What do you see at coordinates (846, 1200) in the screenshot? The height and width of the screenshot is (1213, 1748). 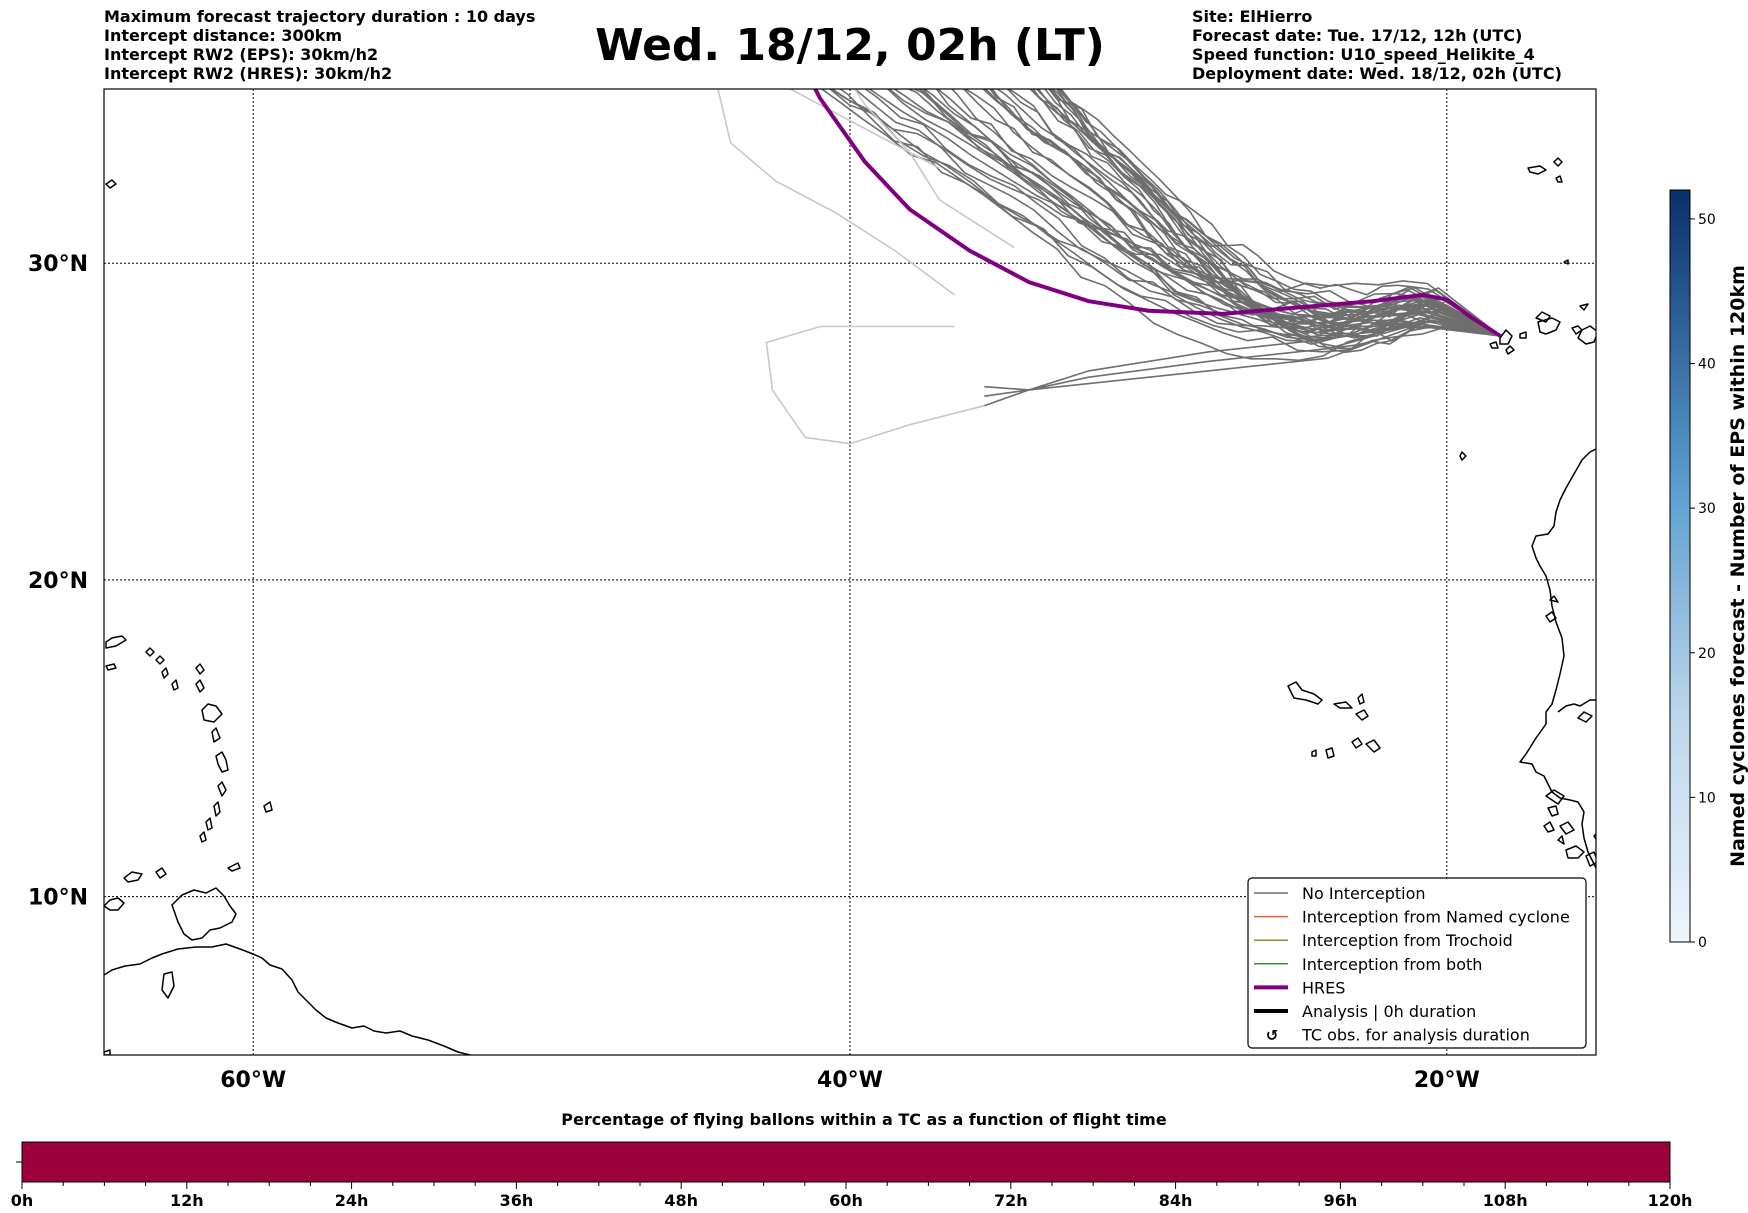 I see `timeline-tick-label: 60h` at bounding box center [846, 1200].